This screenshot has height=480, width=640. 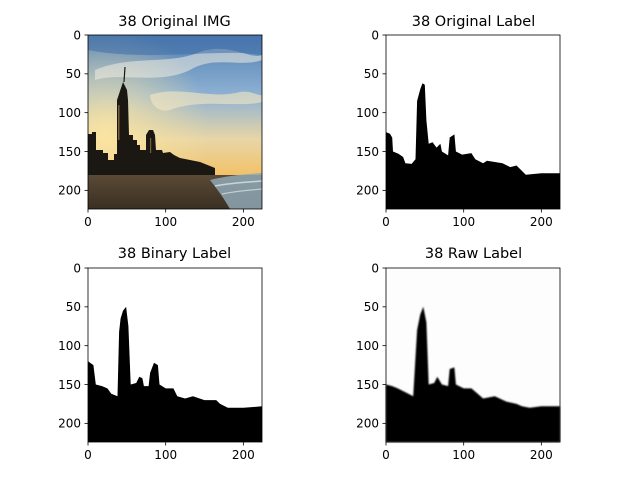 I want to click on panel-original-label: 38 Original Label, so click(x=473, y=111).